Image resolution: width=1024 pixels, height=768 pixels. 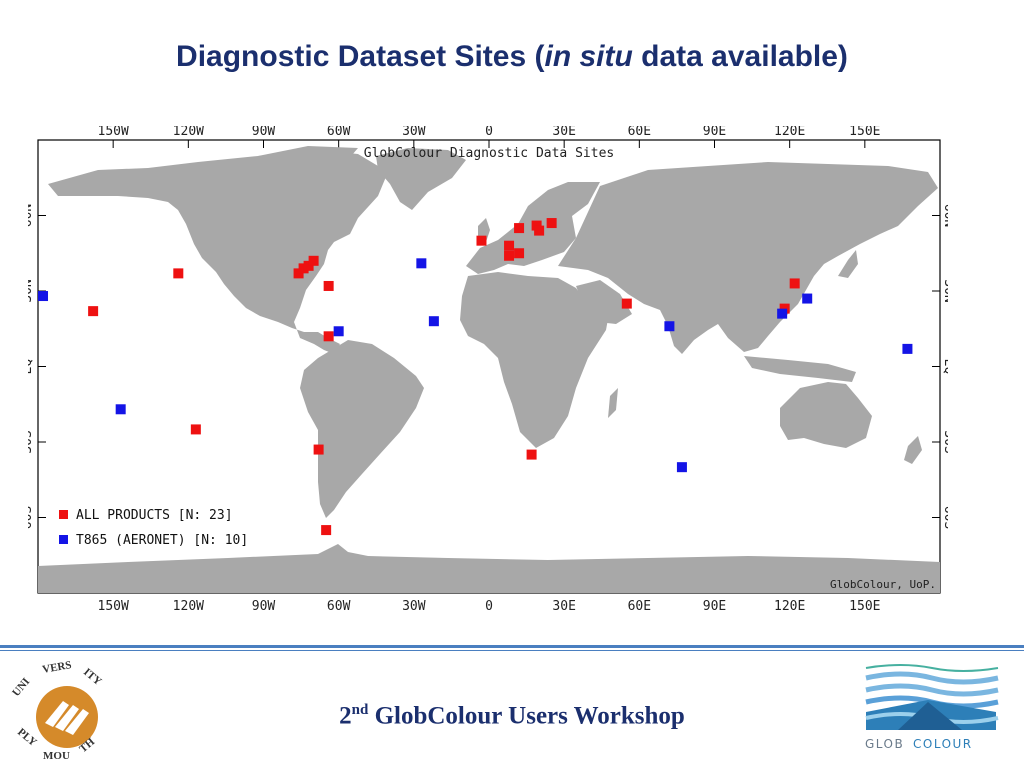 What do you see at coordinates (944, 367) in the screenshot?
I see `lat-label-right: EQ` at bounding box center [944, 367].